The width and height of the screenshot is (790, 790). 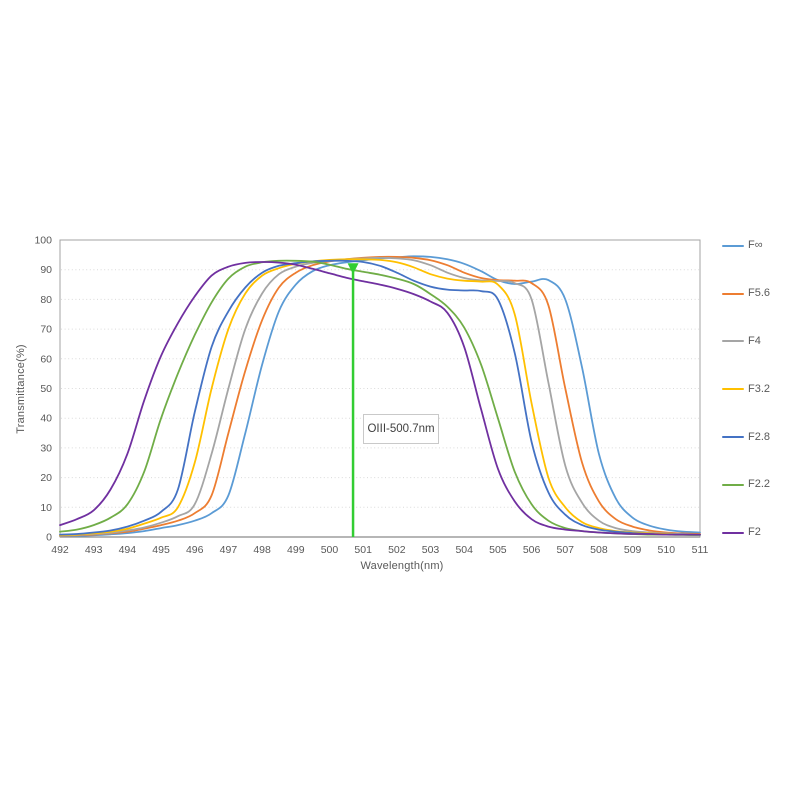 I want to click on x-tick-label-493: 493, so click(x=94, y=550).